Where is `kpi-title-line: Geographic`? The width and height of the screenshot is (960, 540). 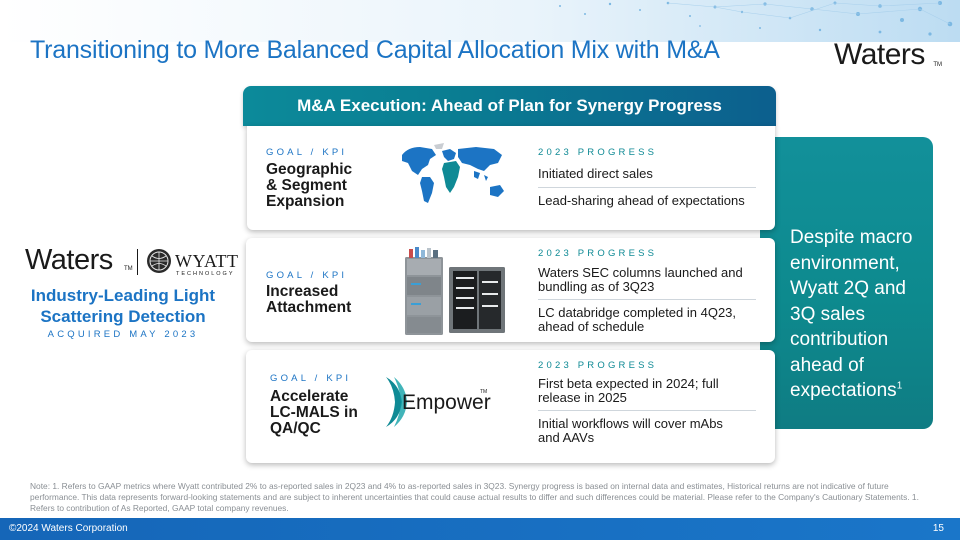
kpi-title-line: Geographic is located at coordinates (309, 169).